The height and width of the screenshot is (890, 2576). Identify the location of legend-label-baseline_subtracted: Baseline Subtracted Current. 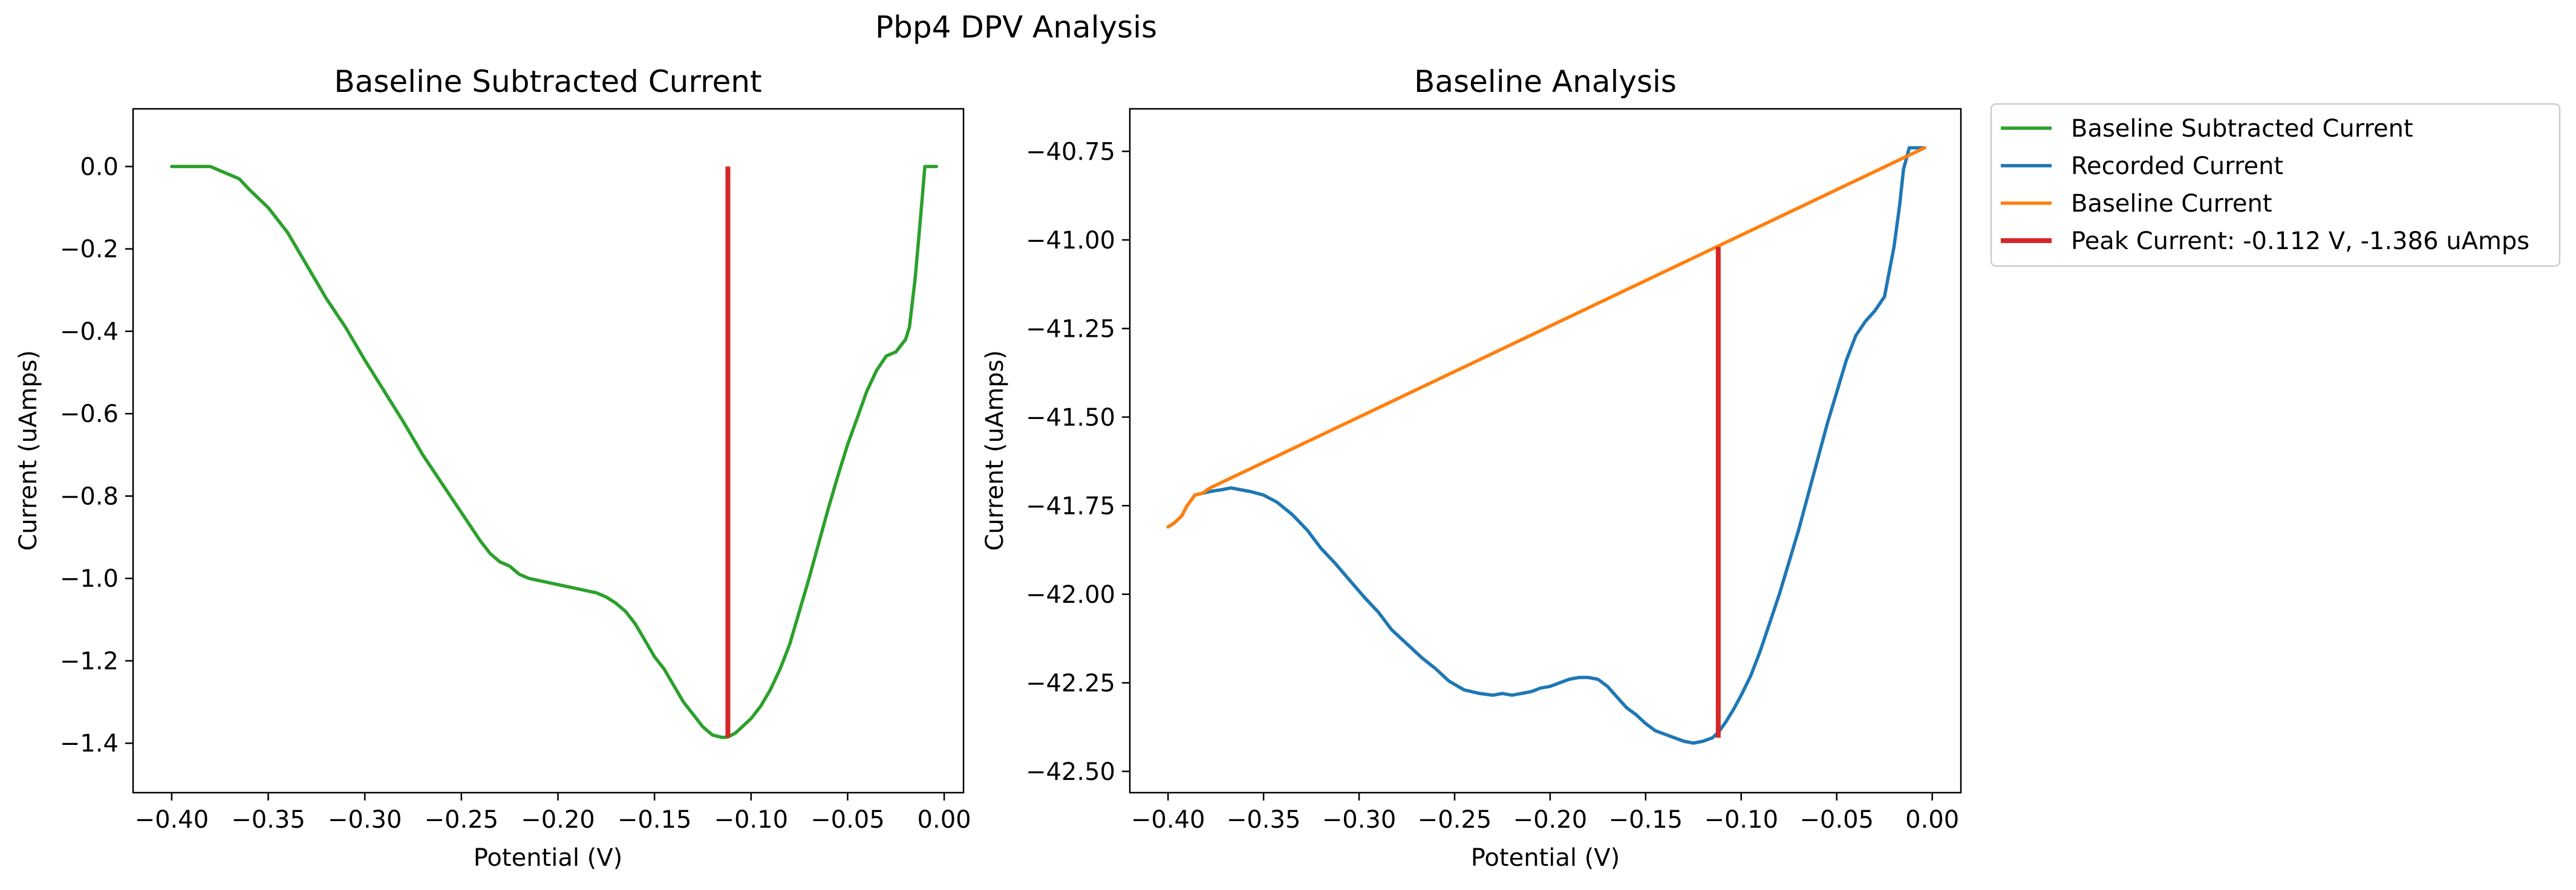
(2242, 129).